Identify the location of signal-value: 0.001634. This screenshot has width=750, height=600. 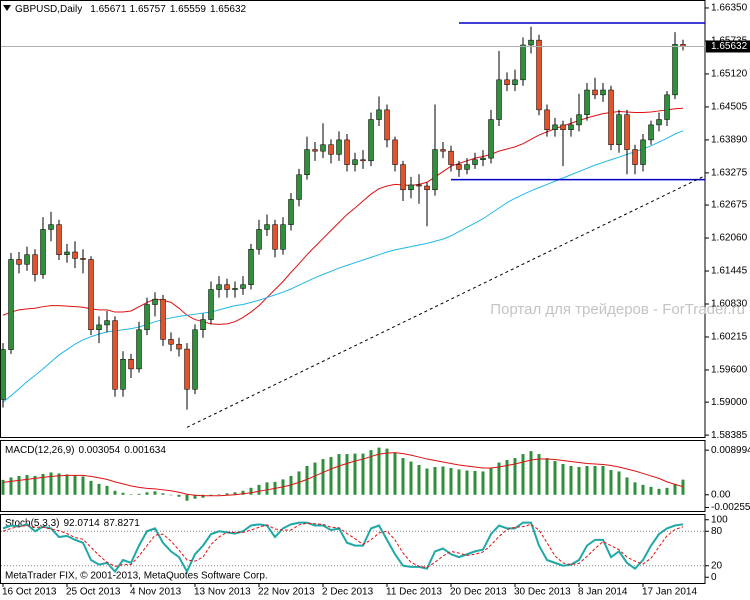
(145, 450).